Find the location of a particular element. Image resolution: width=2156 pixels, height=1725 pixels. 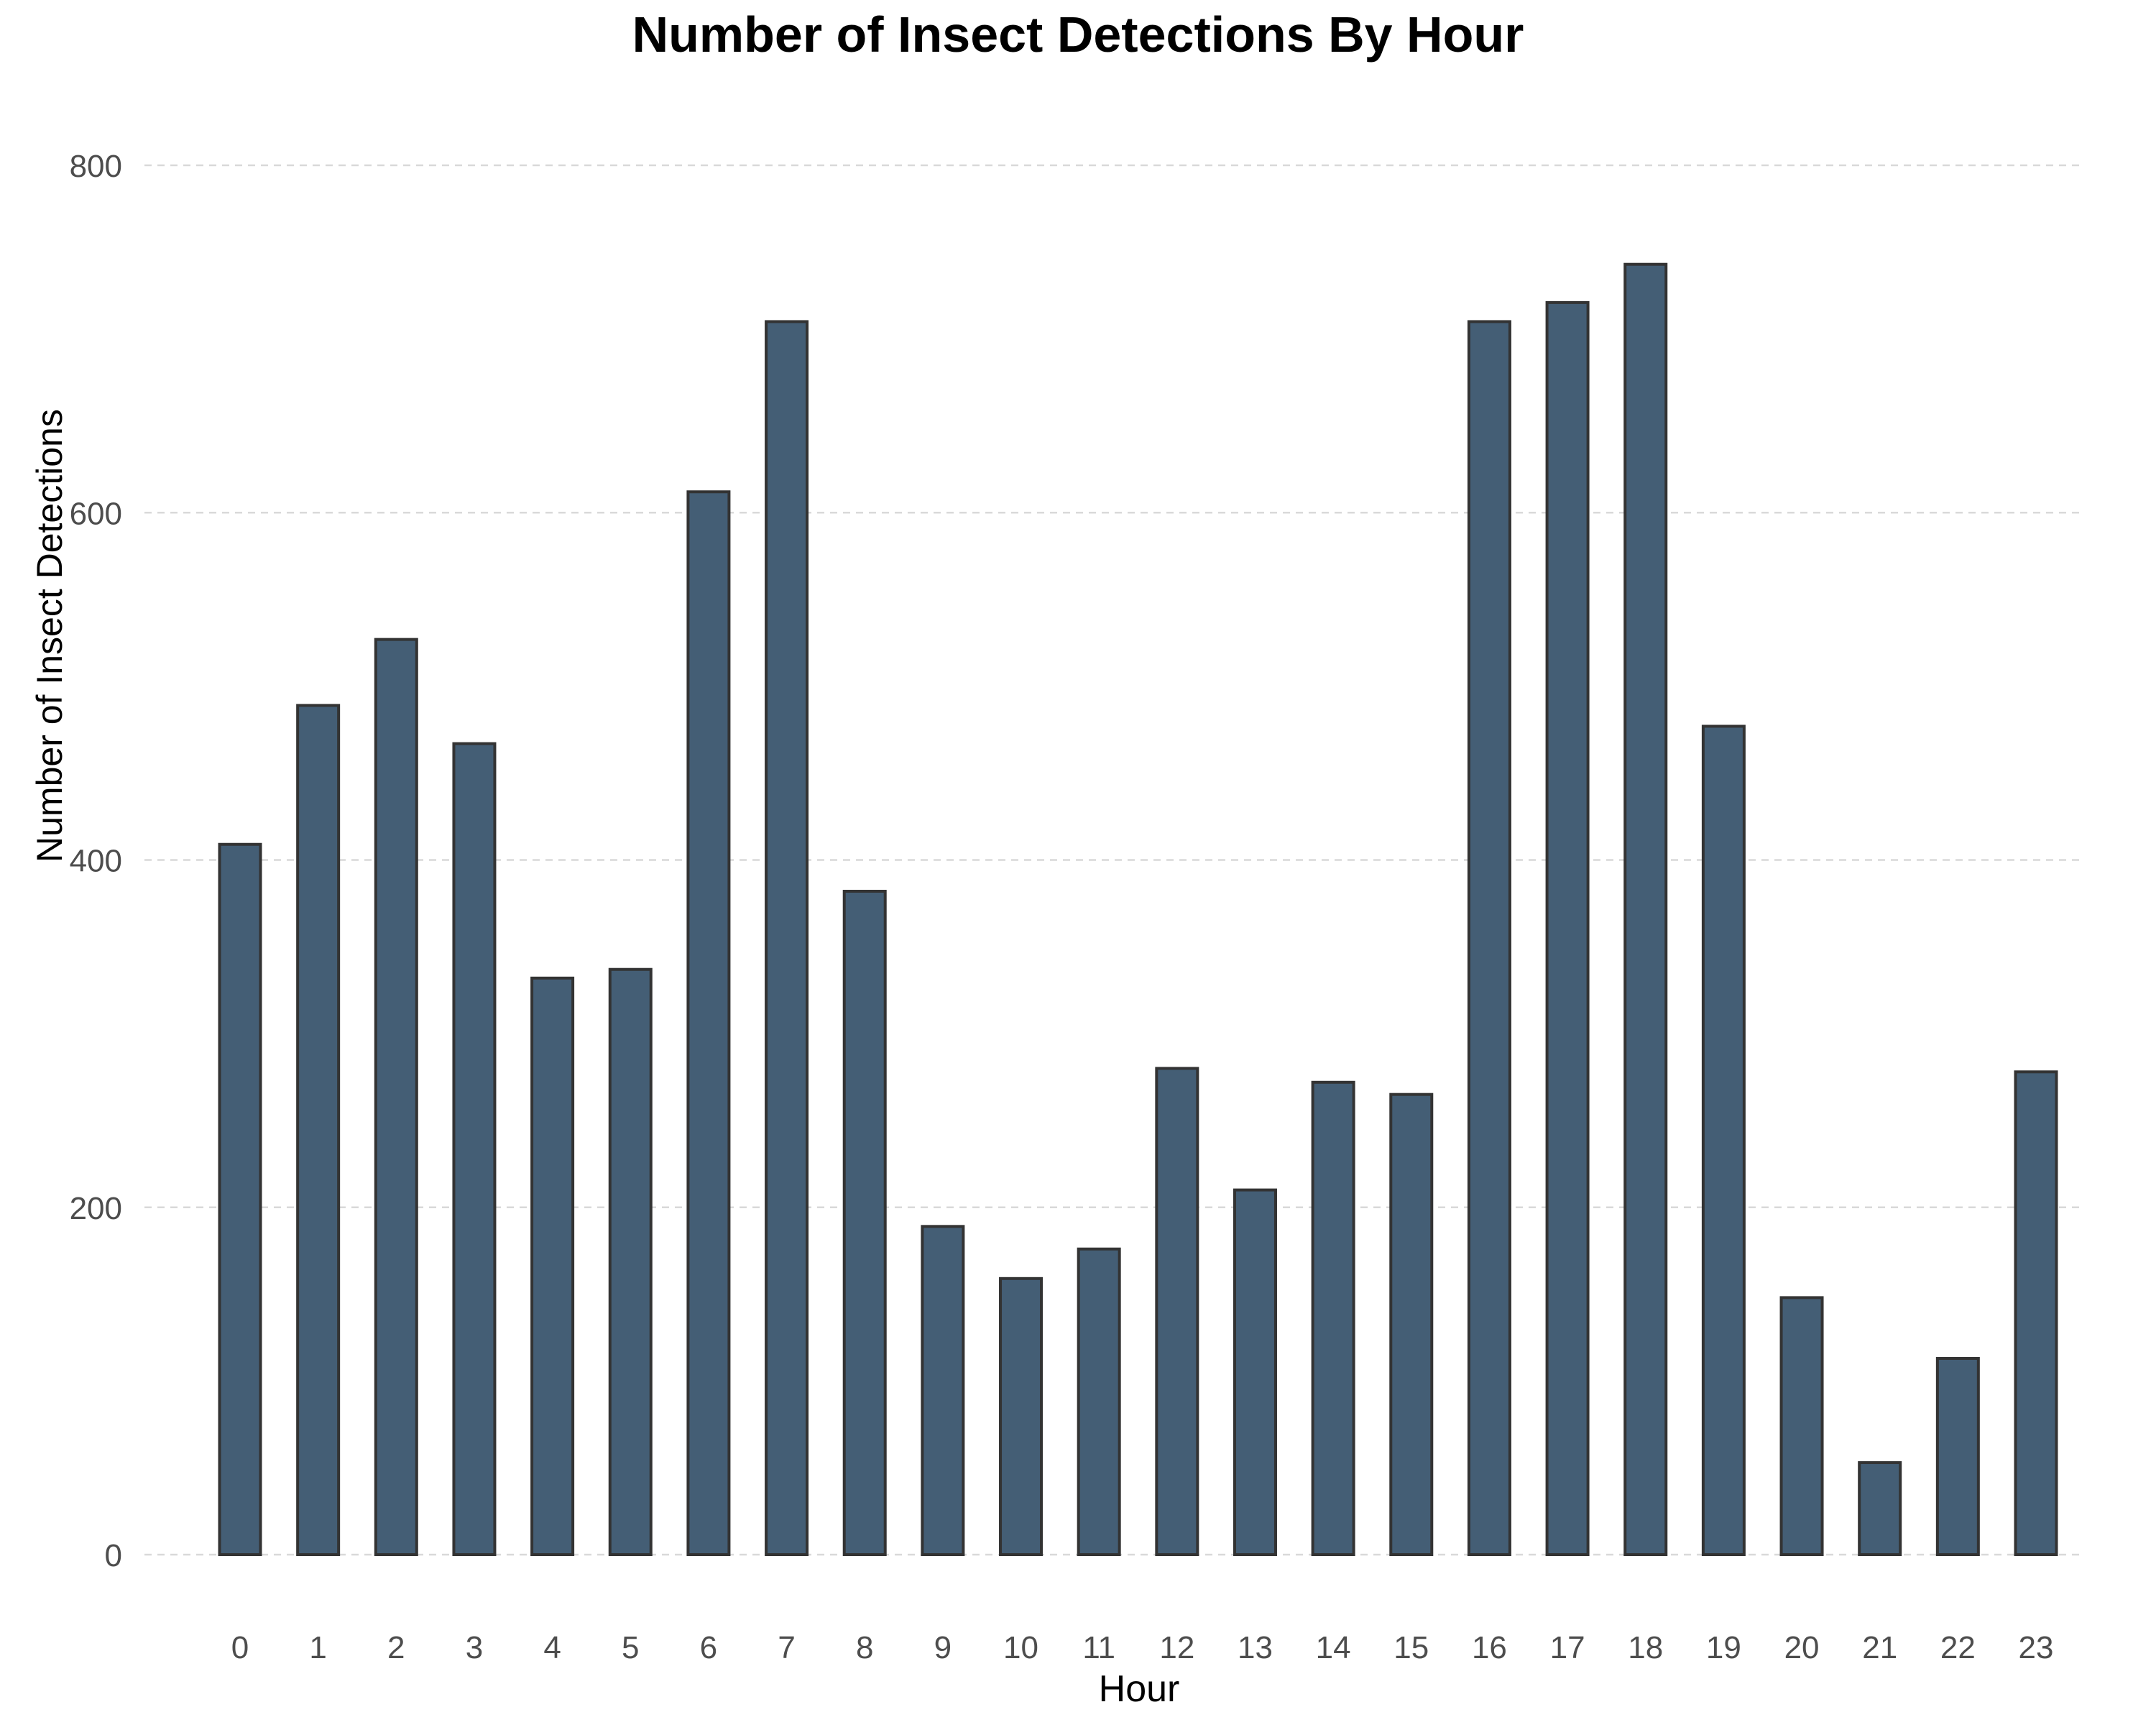

y-tick-label: 600 is located at coordinates (96, 513).